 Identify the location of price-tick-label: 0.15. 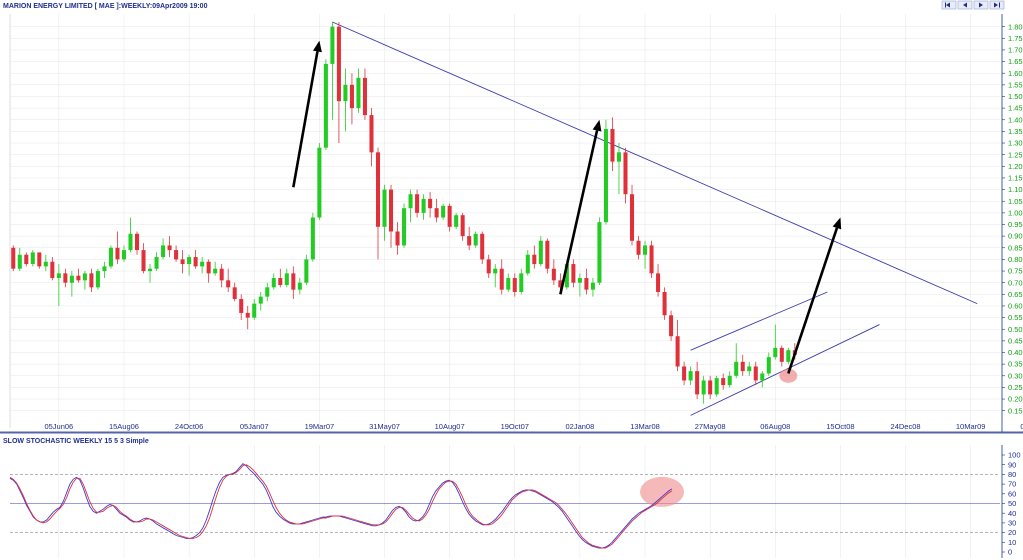
(1015, 410).